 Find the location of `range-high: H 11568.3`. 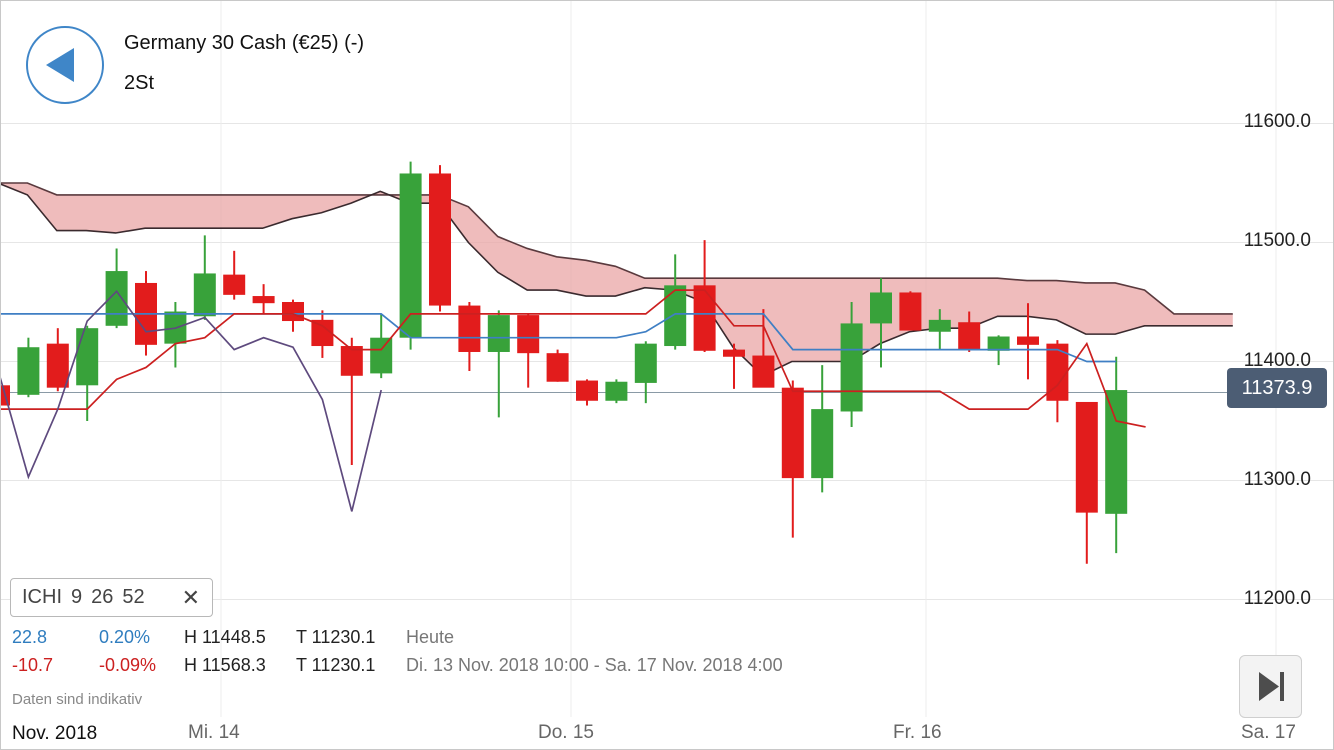

range-high: H 11568.3 is located at coordinates (225, 665).